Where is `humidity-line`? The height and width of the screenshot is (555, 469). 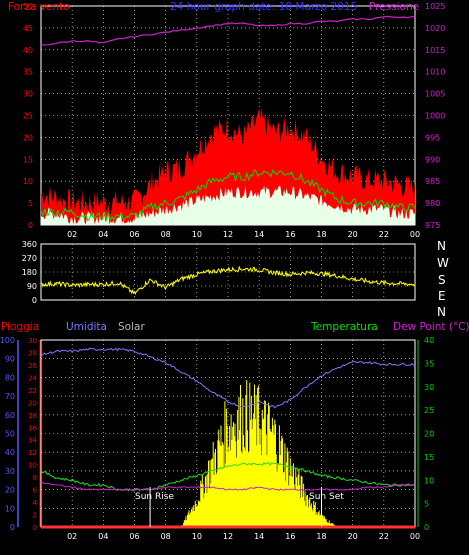 humidity-line is located at coordinates (228, 378).